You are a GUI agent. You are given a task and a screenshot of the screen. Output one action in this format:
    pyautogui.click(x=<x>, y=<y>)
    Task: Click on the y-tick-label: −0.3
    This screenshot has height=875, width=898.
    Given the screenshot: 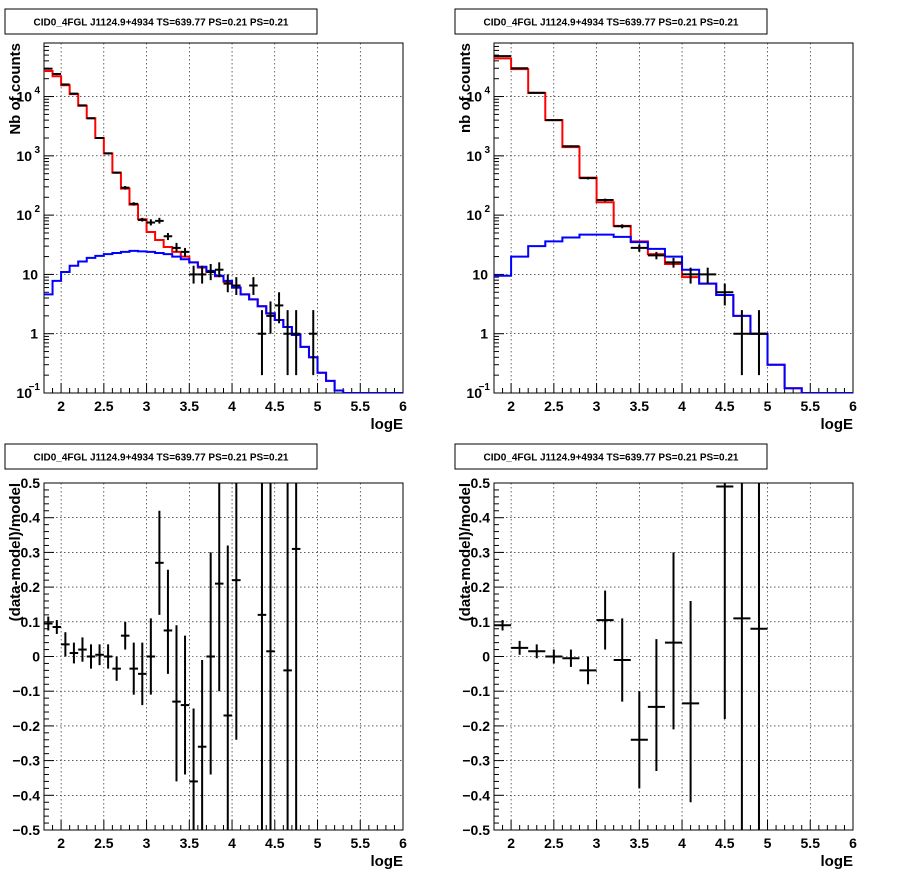 What is the action you would take?
    pyautogui.click(x=26, y=761)
    